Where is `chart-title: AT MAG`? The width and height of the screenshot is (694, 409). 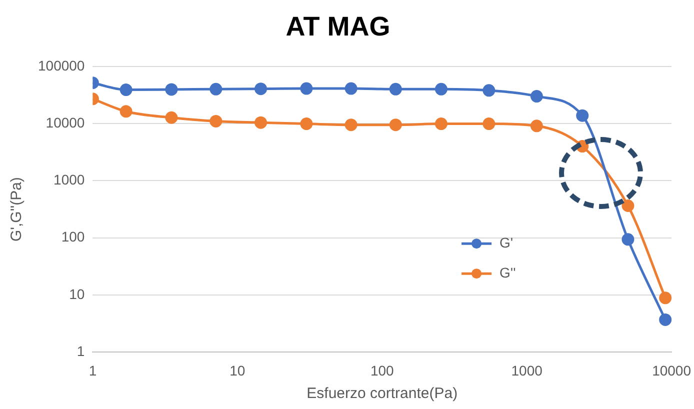 chart-title: AT MAG is located at coordinates (338, 27).